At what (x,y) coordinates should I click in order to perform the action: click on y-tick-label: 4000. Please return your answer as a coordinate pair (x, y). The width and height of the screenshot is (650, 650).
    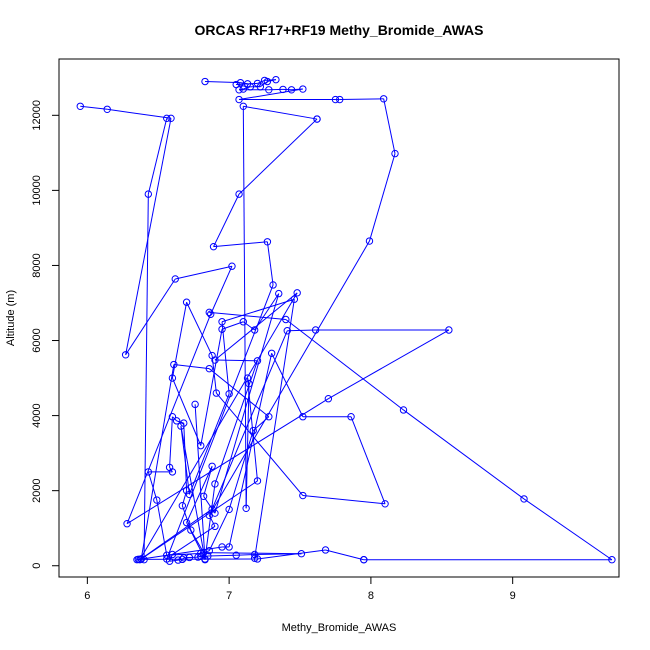
    Looking at the image, I should click on (37, 415).